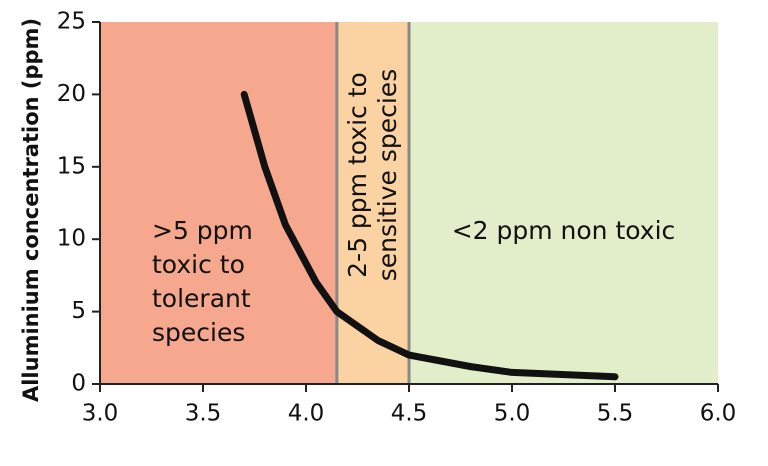 The width and height of the screenshot is (768, 466). Describe the element at coordinates (201, 298) in the screenshot. I see `region-label: tolerant` at that location.